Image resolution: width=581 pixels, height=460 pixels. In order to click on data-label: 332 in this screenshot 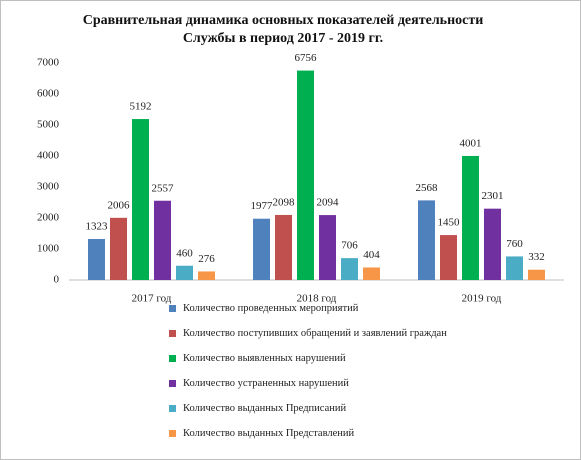, I will do `click(536, 257)`.